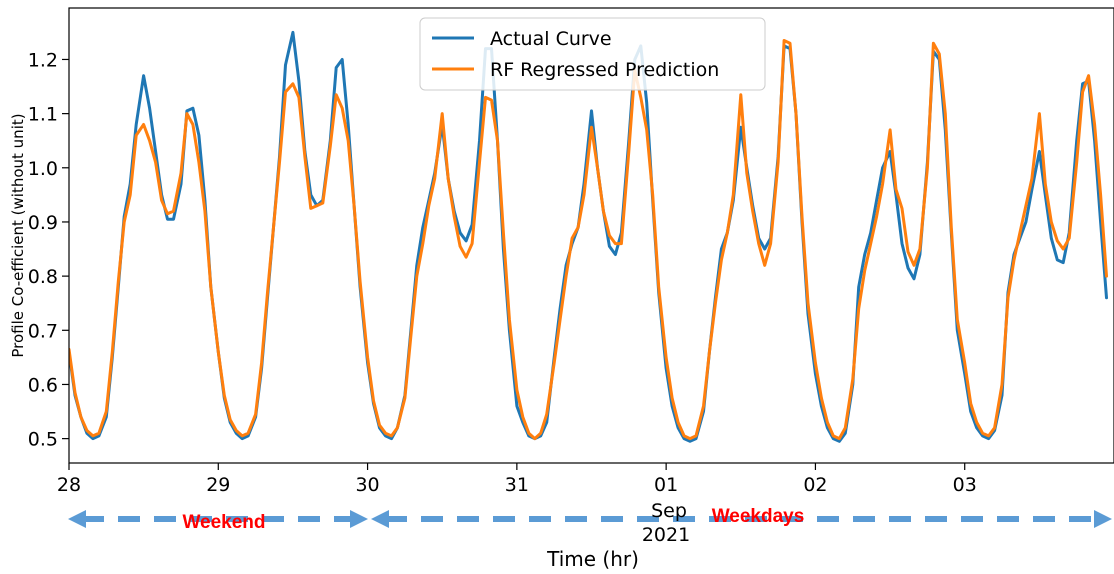  I want to click on x-tick-label: 29, so click(218, 485).